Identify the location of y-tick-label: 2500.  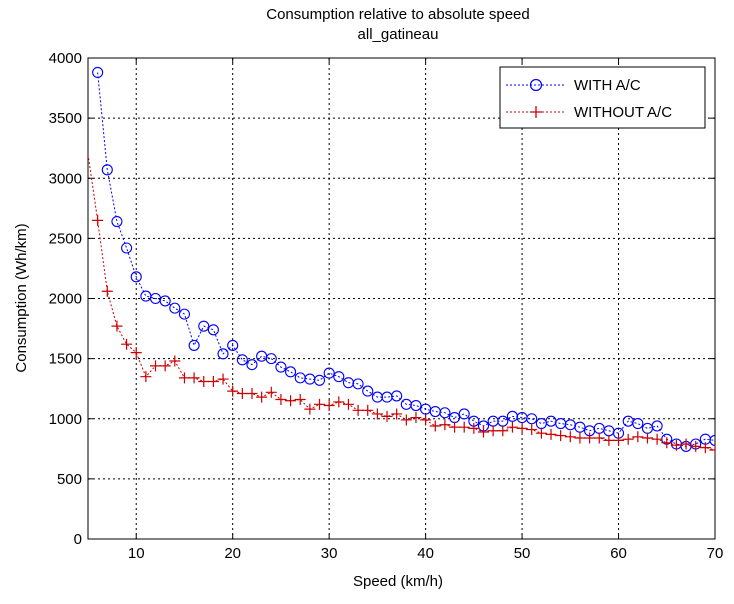
(65, 238).